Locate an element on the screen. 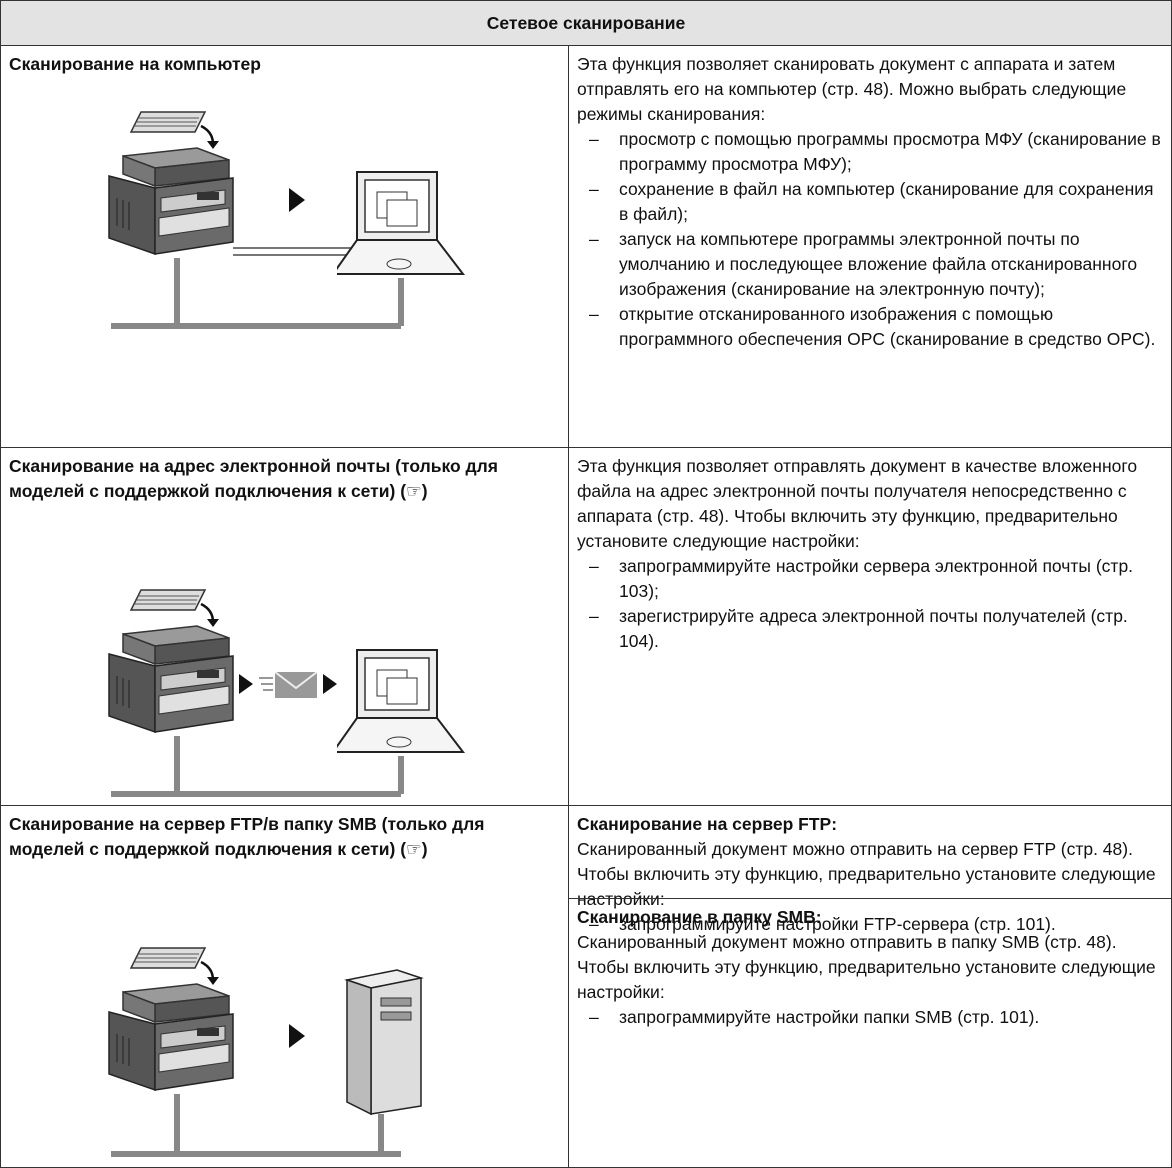 The width and height of the screenshot is (1172, 1168). row-title: Сканирование на компьютер is located at coordinates (135, 64).